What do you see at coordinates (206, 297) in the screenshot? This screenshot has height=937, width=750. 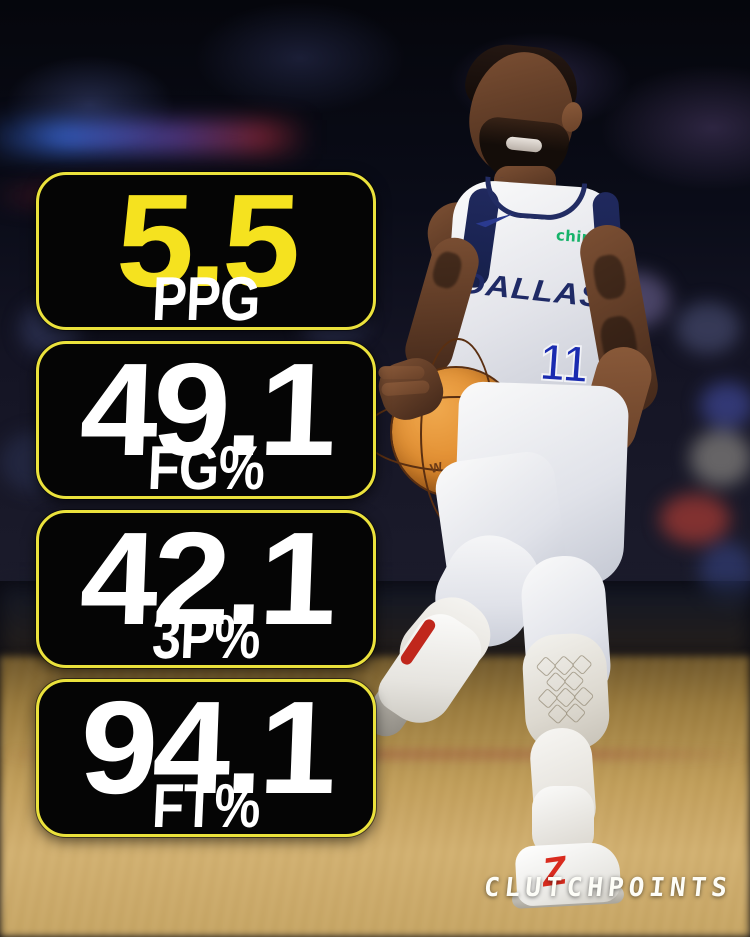 I see `stat-label-ppg: PPG` at bounding box center [206, 297].